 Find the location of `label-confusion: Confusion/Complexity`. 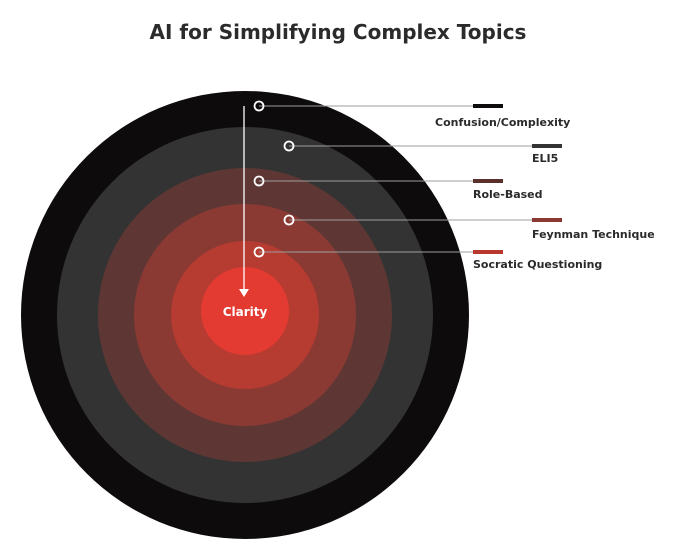

label-confusion: Confusion/Complexity is located at coordinates (502, 122).